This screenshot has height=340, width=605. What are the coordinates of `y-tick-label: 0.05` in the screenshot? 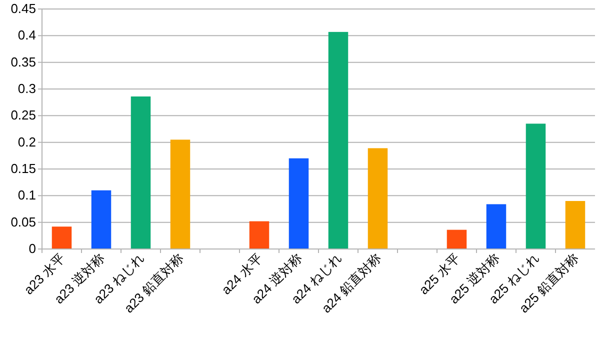 It's located at (23, 222).